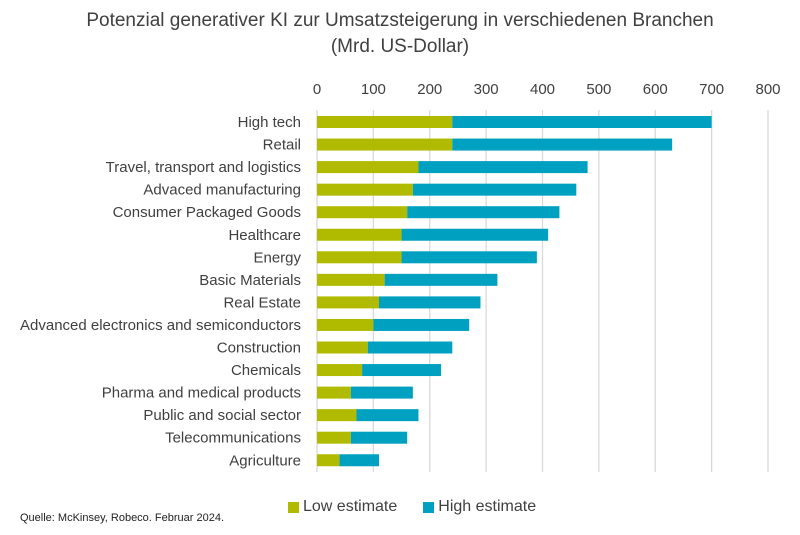 This screenshot has width=800, height=535. Describe the element at coordinates (429, 507) in the screenshot. I see `legend-swatch-high` at that location.